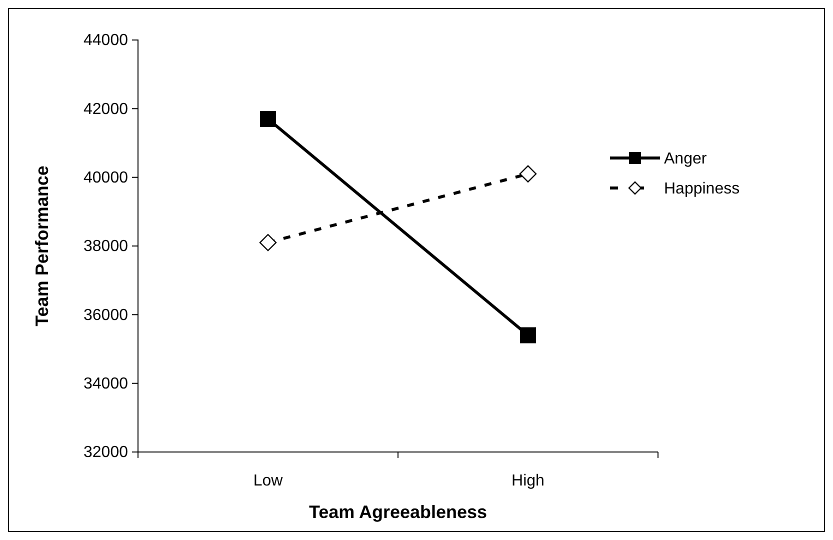 This screenshot has width=833, height=540. What do you see at coordinates (106, 383) in the screenshot?
I see `y-tick-label: 34000` at bounding box center [106, 383].